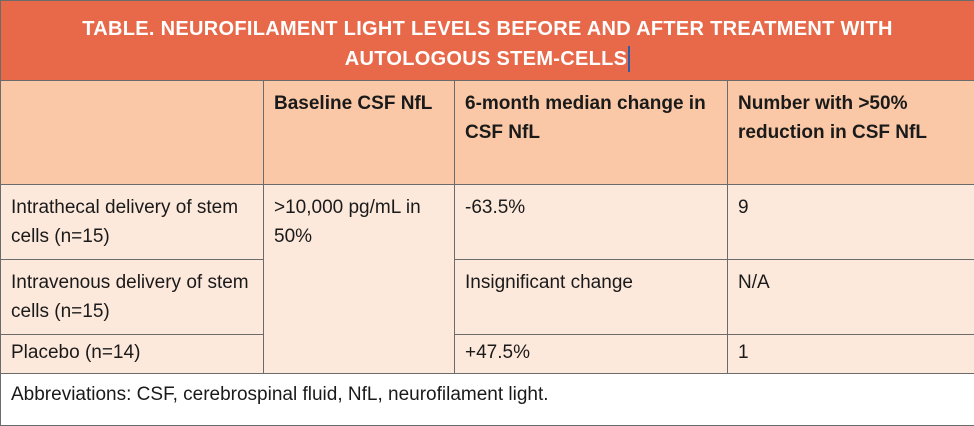 The width and height of the screenshot is (974, 426). I want to click on table-row: Placebo (n=14) +47.5% 1, so click(487, 354).